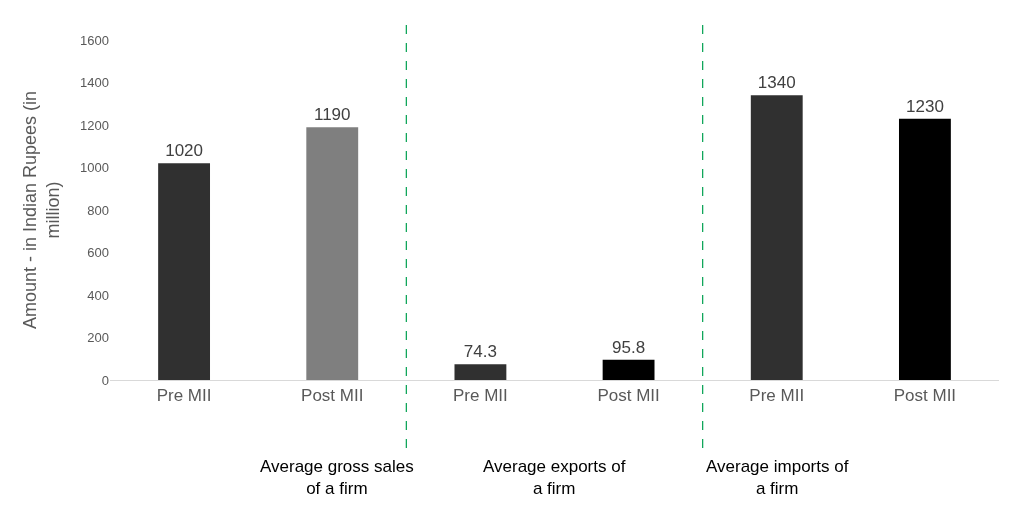 This screenshot has width=1019, height=510. I want to click on text: Average gross sales of a firm, so click(337, 478).